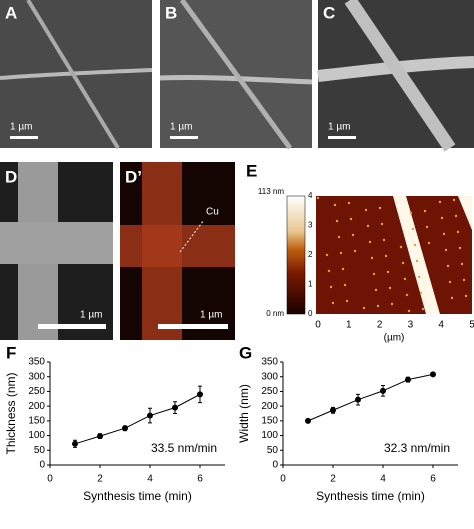 The width and height of the screenshot is (474, 529). Describe the element at coordinates (212, 212) in the screenshot. I see `element-label: Cu` at that location.